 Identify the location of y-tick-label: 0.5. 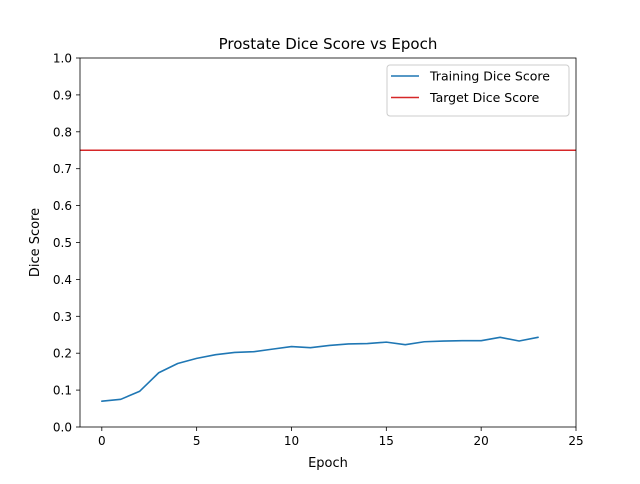
(62, 243).